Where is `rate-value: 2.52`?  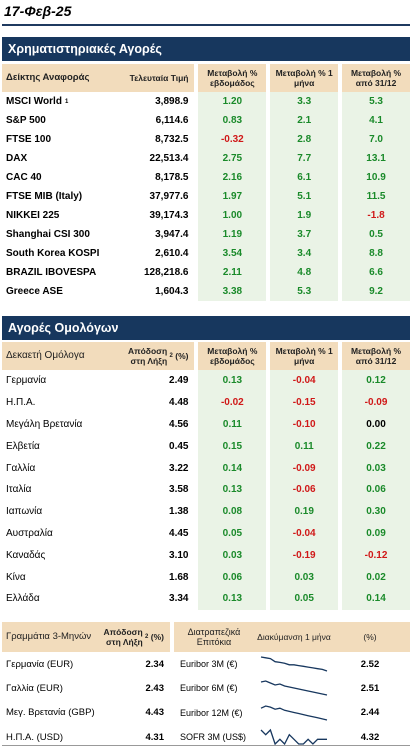 rate-value: 2.52 is located at coordinates (370, 664).